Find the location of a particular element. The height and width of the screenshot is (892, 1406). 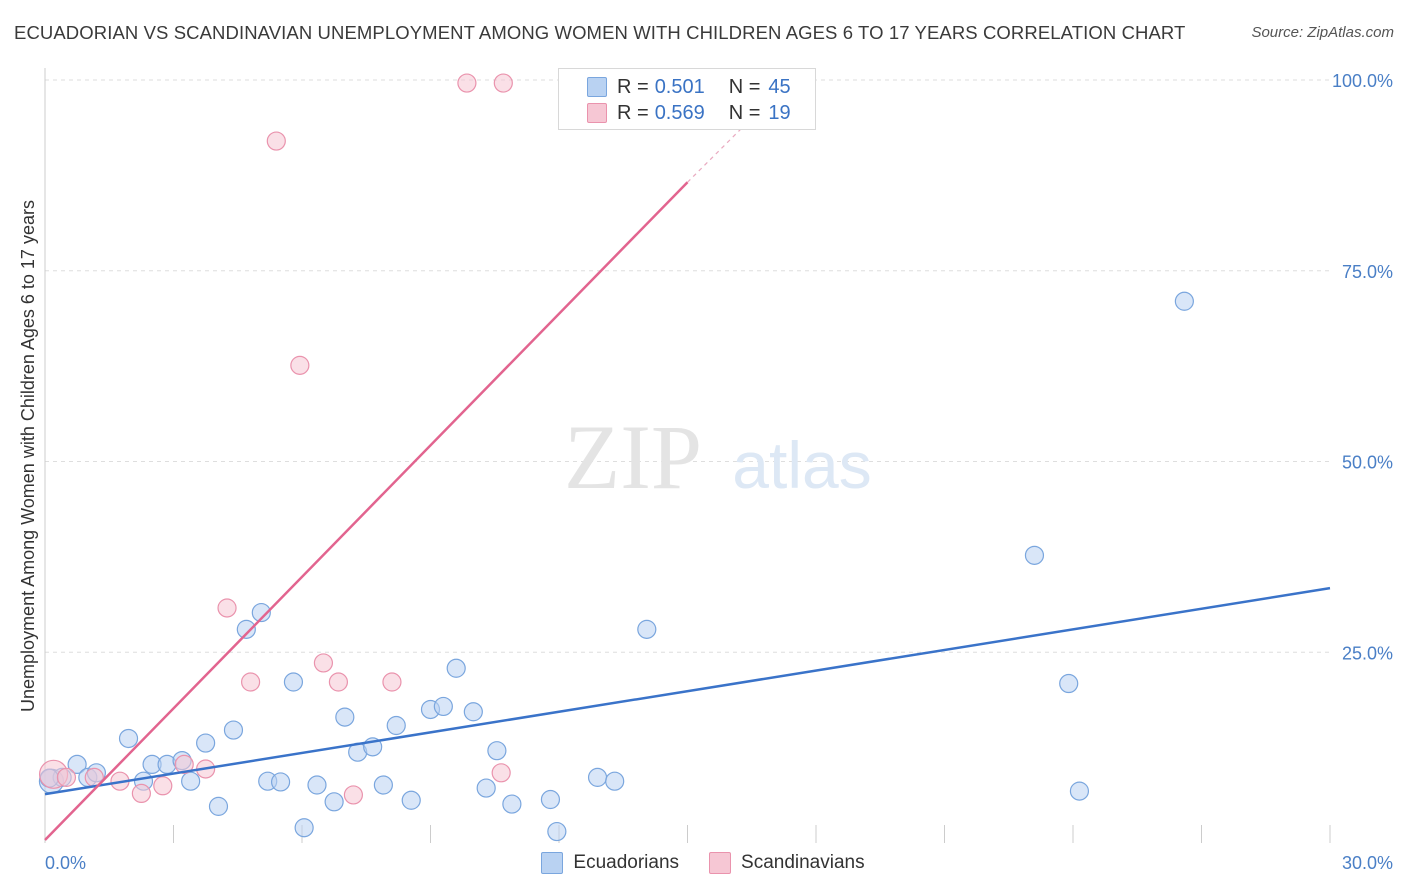

legend-row-scandinavians: R = 0.569 N = 19 is located at coordinates (689, 113).